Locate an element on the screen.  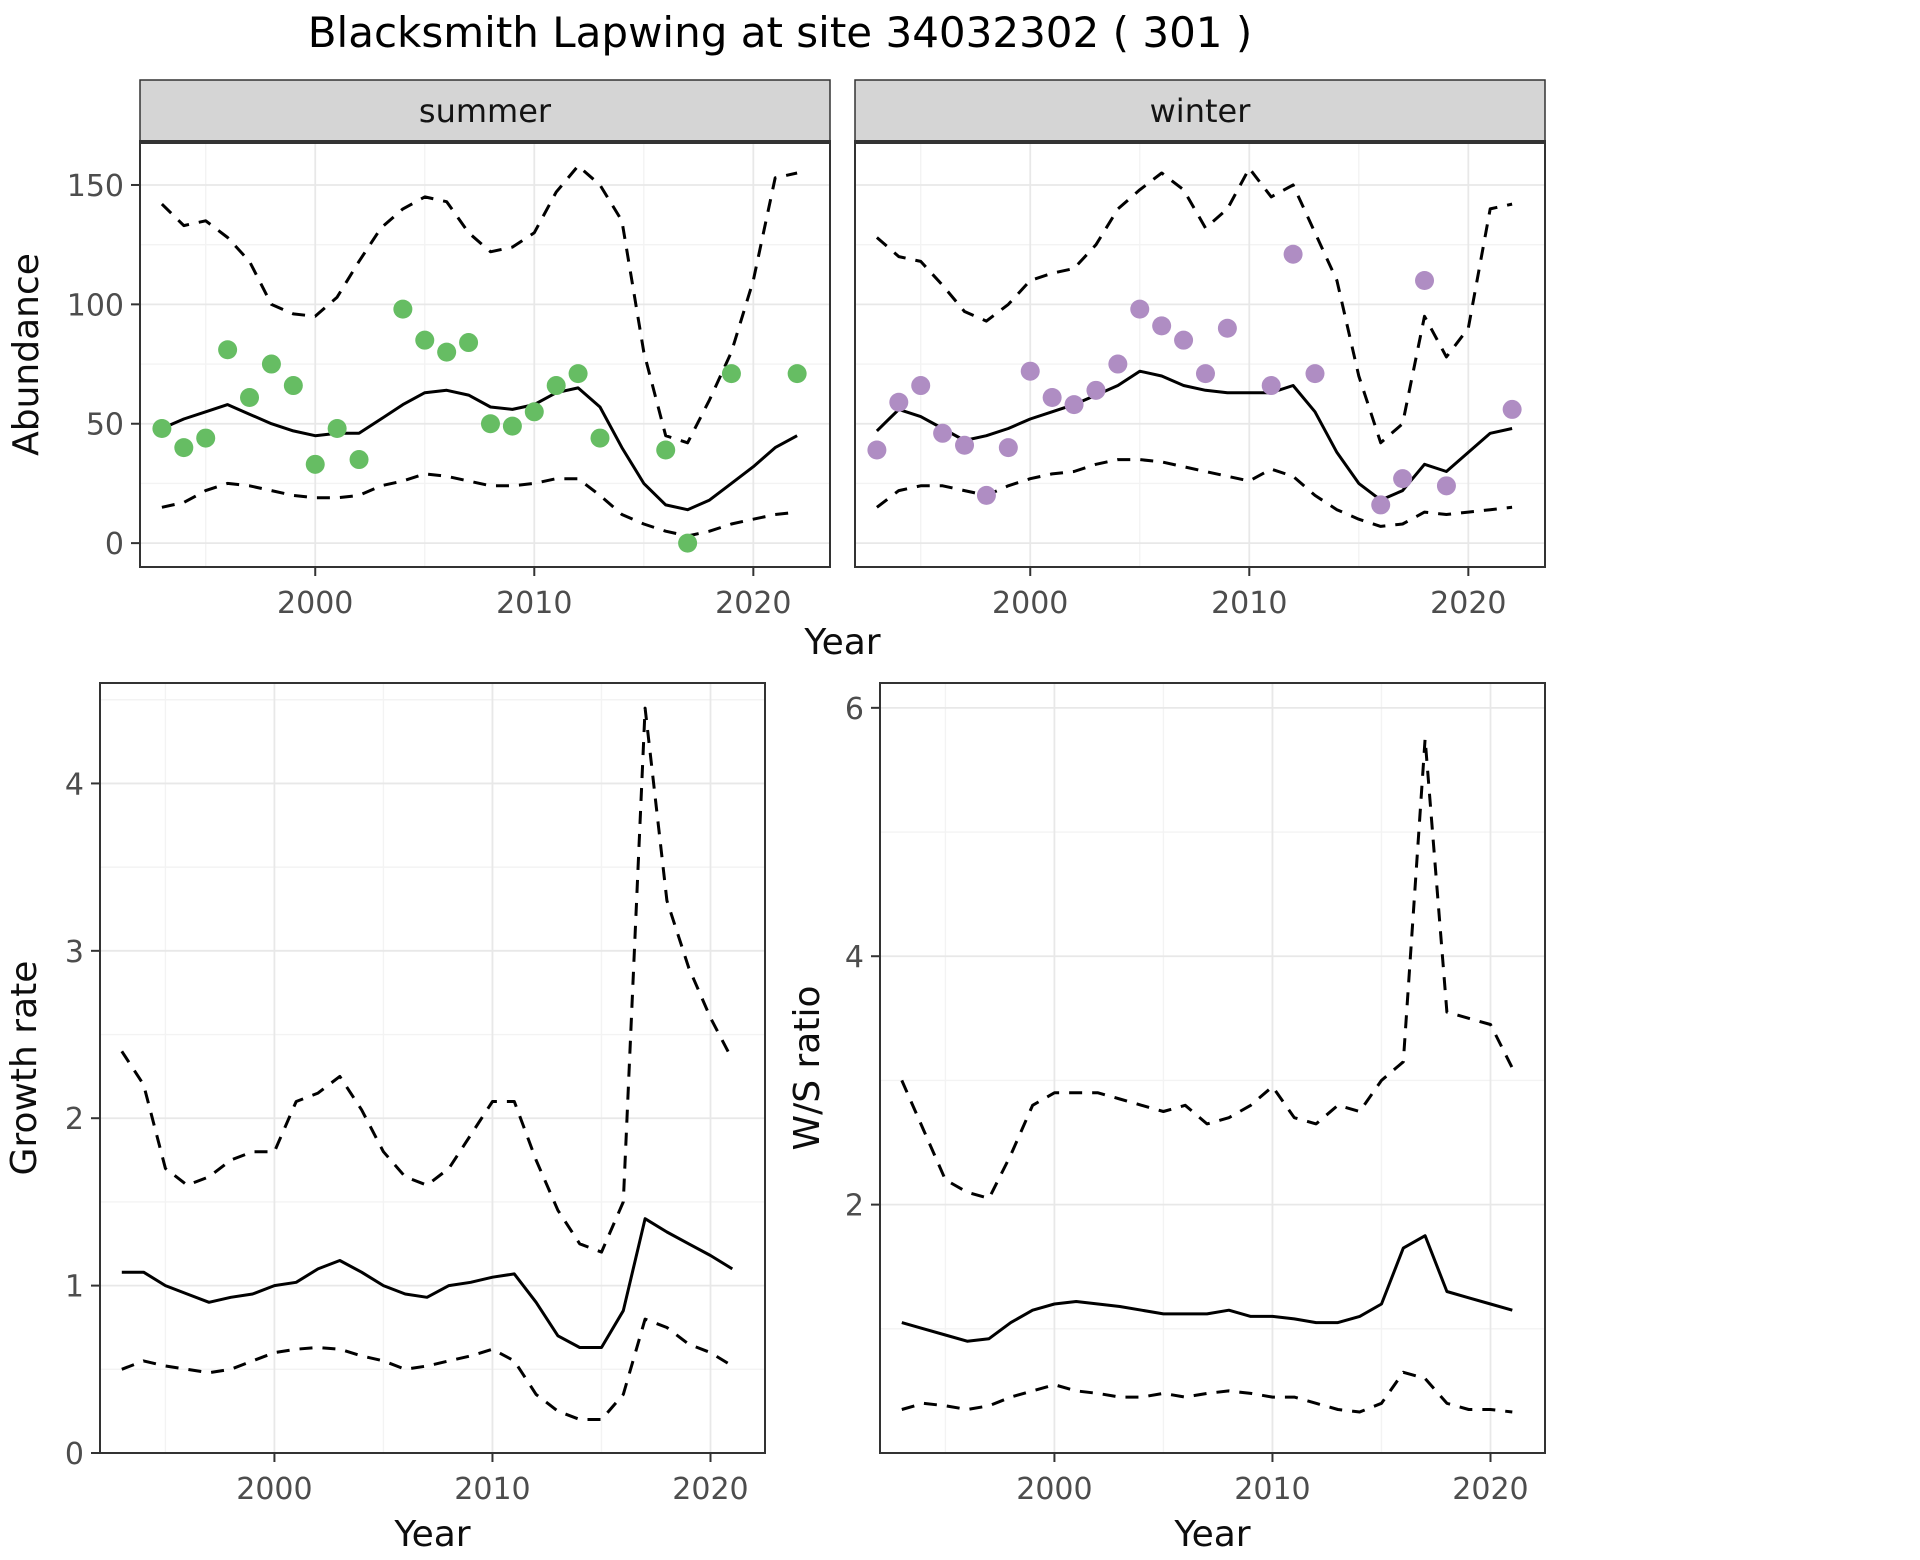
ws-x-axis-title: Year is located at coordinates (1211, 1534).